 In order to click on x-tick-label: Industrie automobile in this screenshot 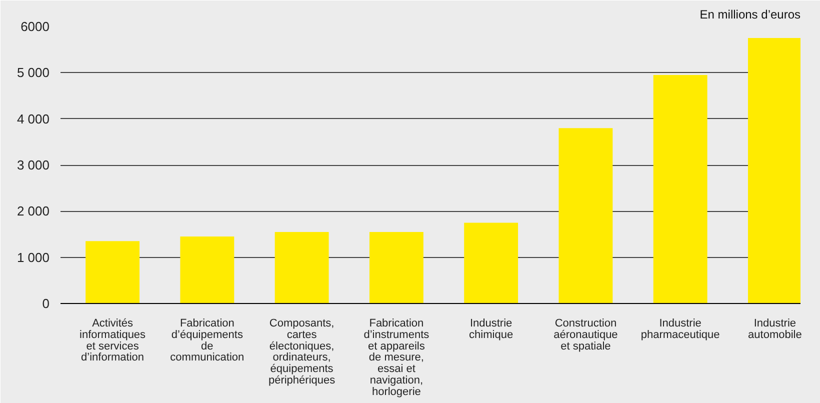, I will do `click(775, 329)`.